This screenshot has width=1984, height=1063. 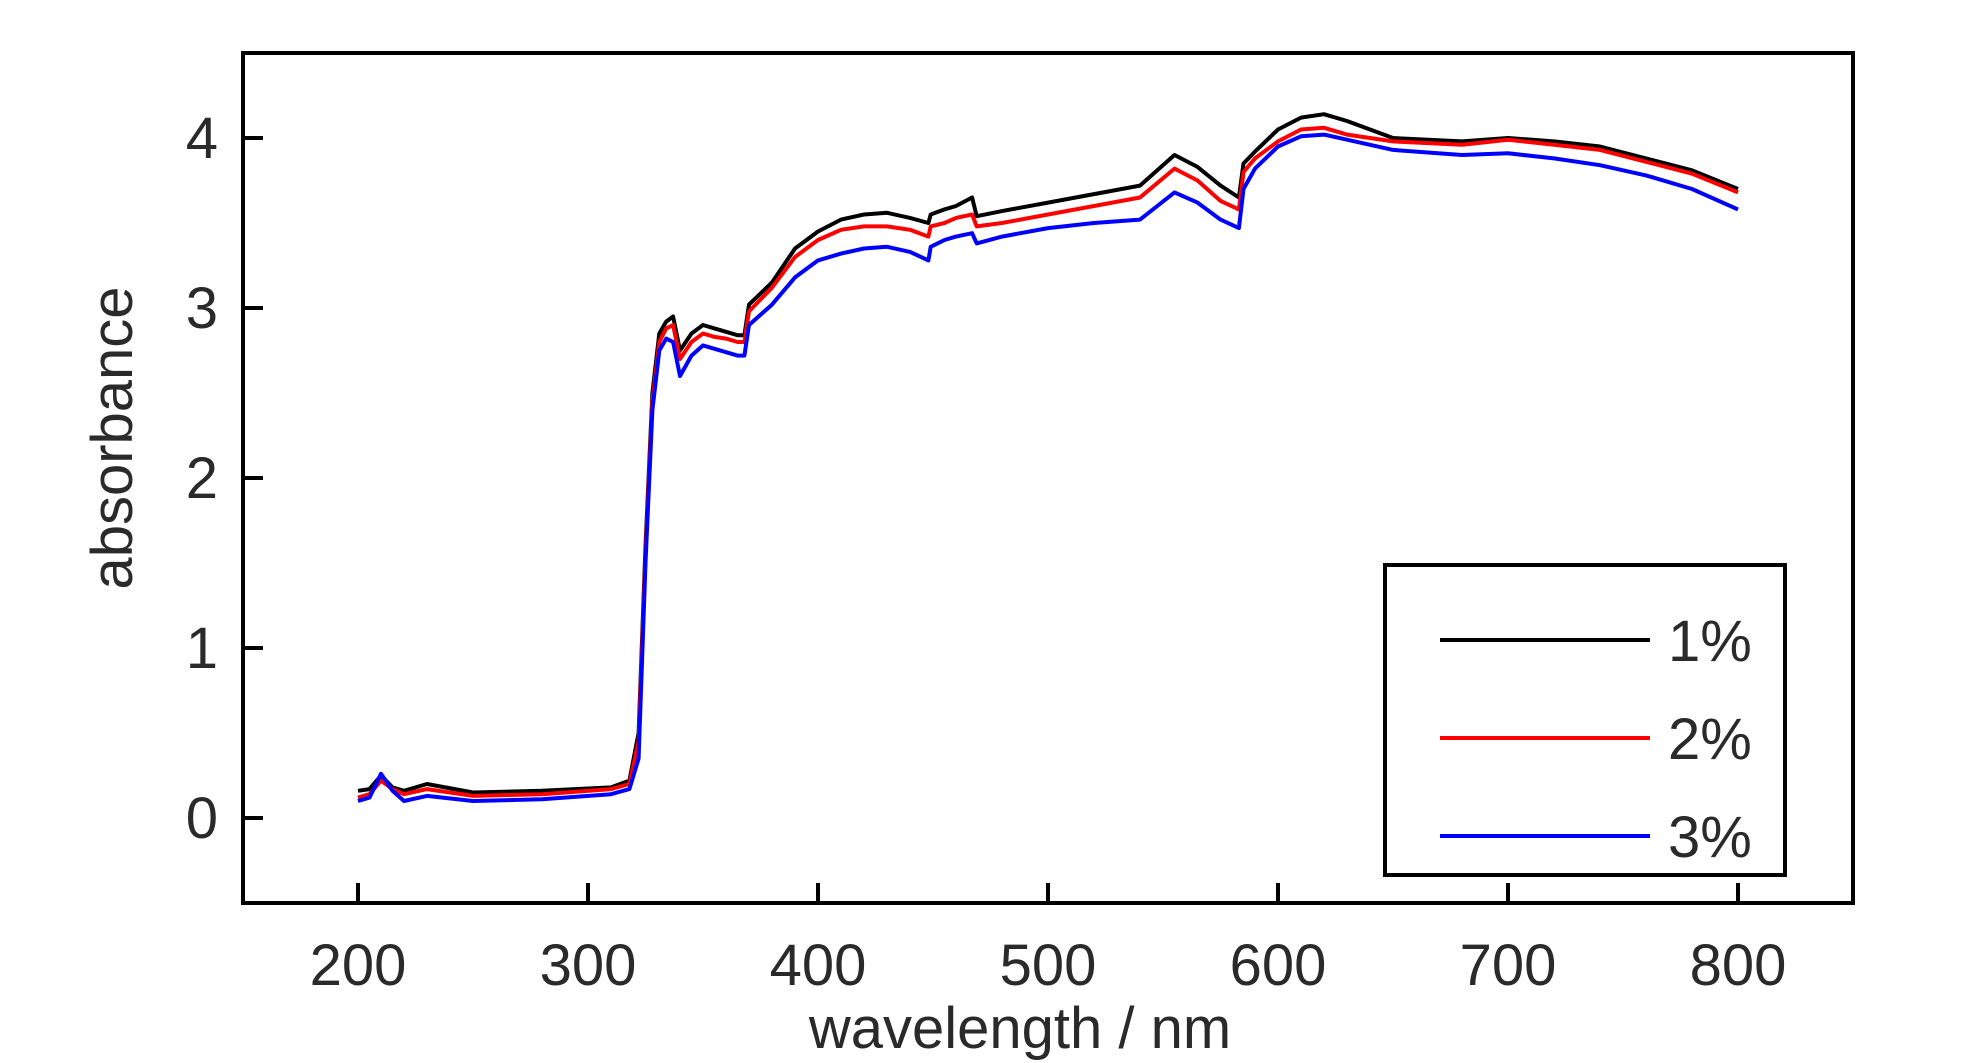 What do you see at coordinates (202, 818) in the screenshot?
I see `y-tick-label: 0` at bounding box center [202, 818].